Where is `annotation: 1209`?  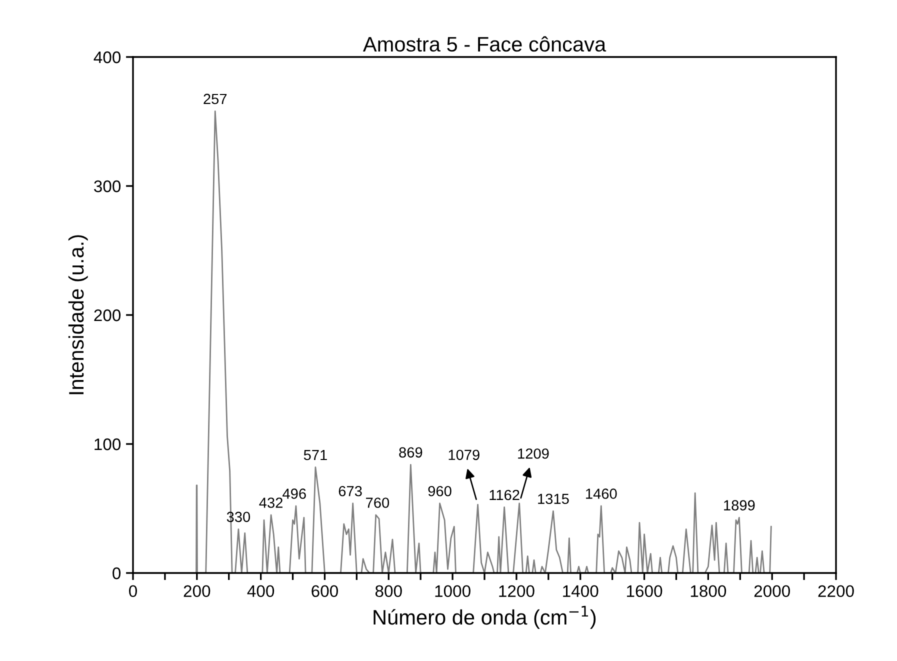 annotation: 1209 is located at coordinates (533, 453).